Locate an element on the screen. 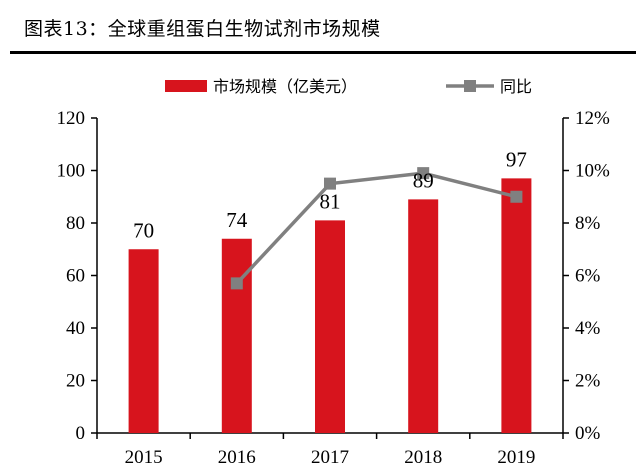 The width and height of the screenshot is (641, 470). right-tick-label: 8% is located at coordinates (588, 223).